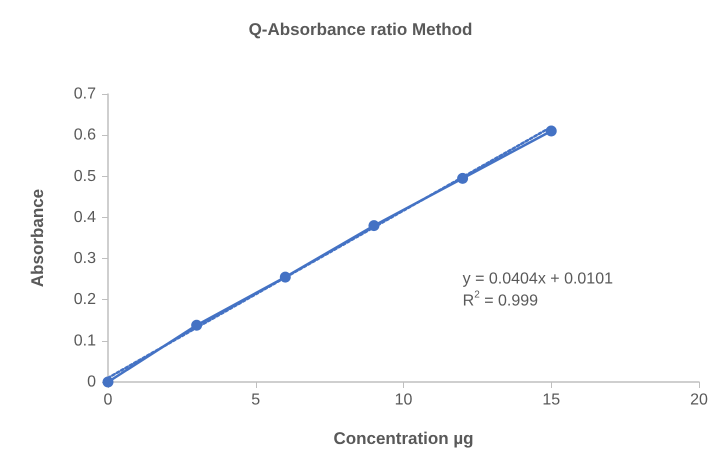 The image size is (721, 470). Describe the element at coordinates (699, 400) in the screenshot. I see `x-tick-label: 20` at that location.